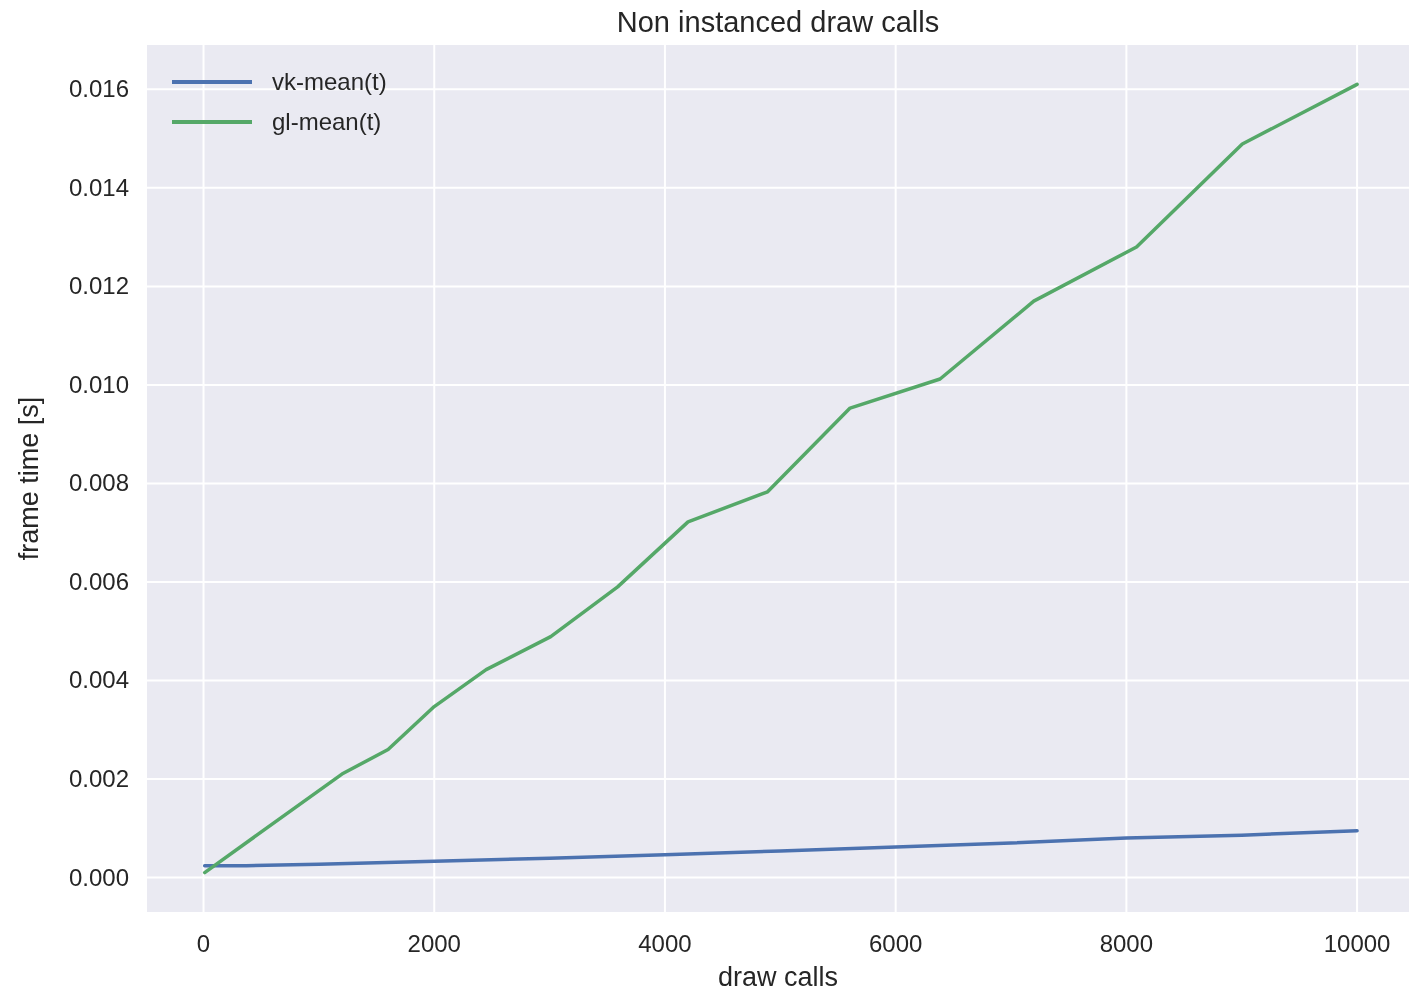  Describe the element at coordinates (780, 848) in the screenshot. I see `line-series` at that location.